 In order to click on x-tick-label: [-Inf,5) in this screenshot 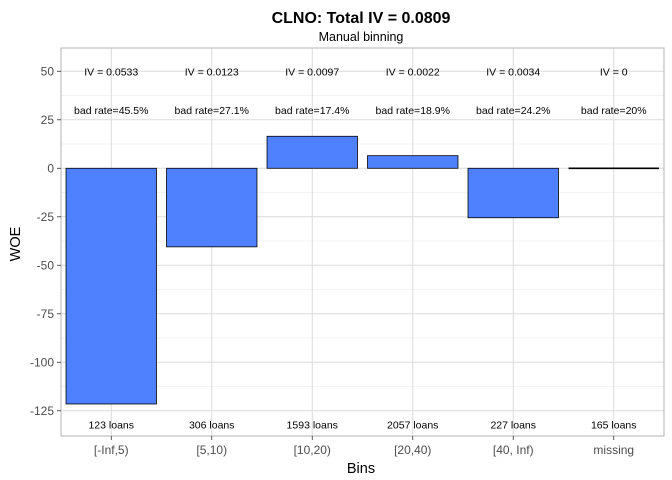, I will do `click(111, 450)`.